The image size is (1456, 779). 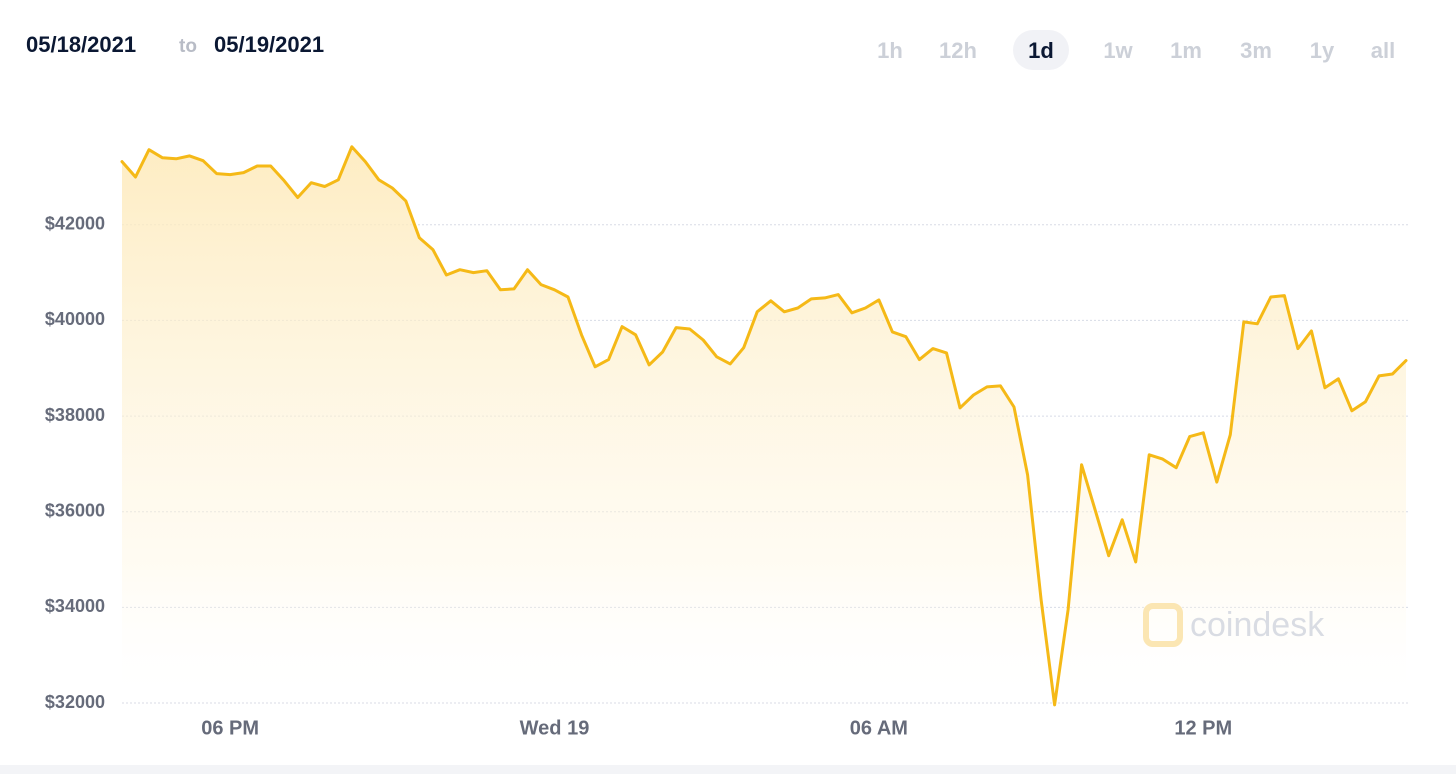 What do you see at coordinates (1118, 50) in the screenshot?
I see `range-button: 1w` at bounding box center [1118, 50].